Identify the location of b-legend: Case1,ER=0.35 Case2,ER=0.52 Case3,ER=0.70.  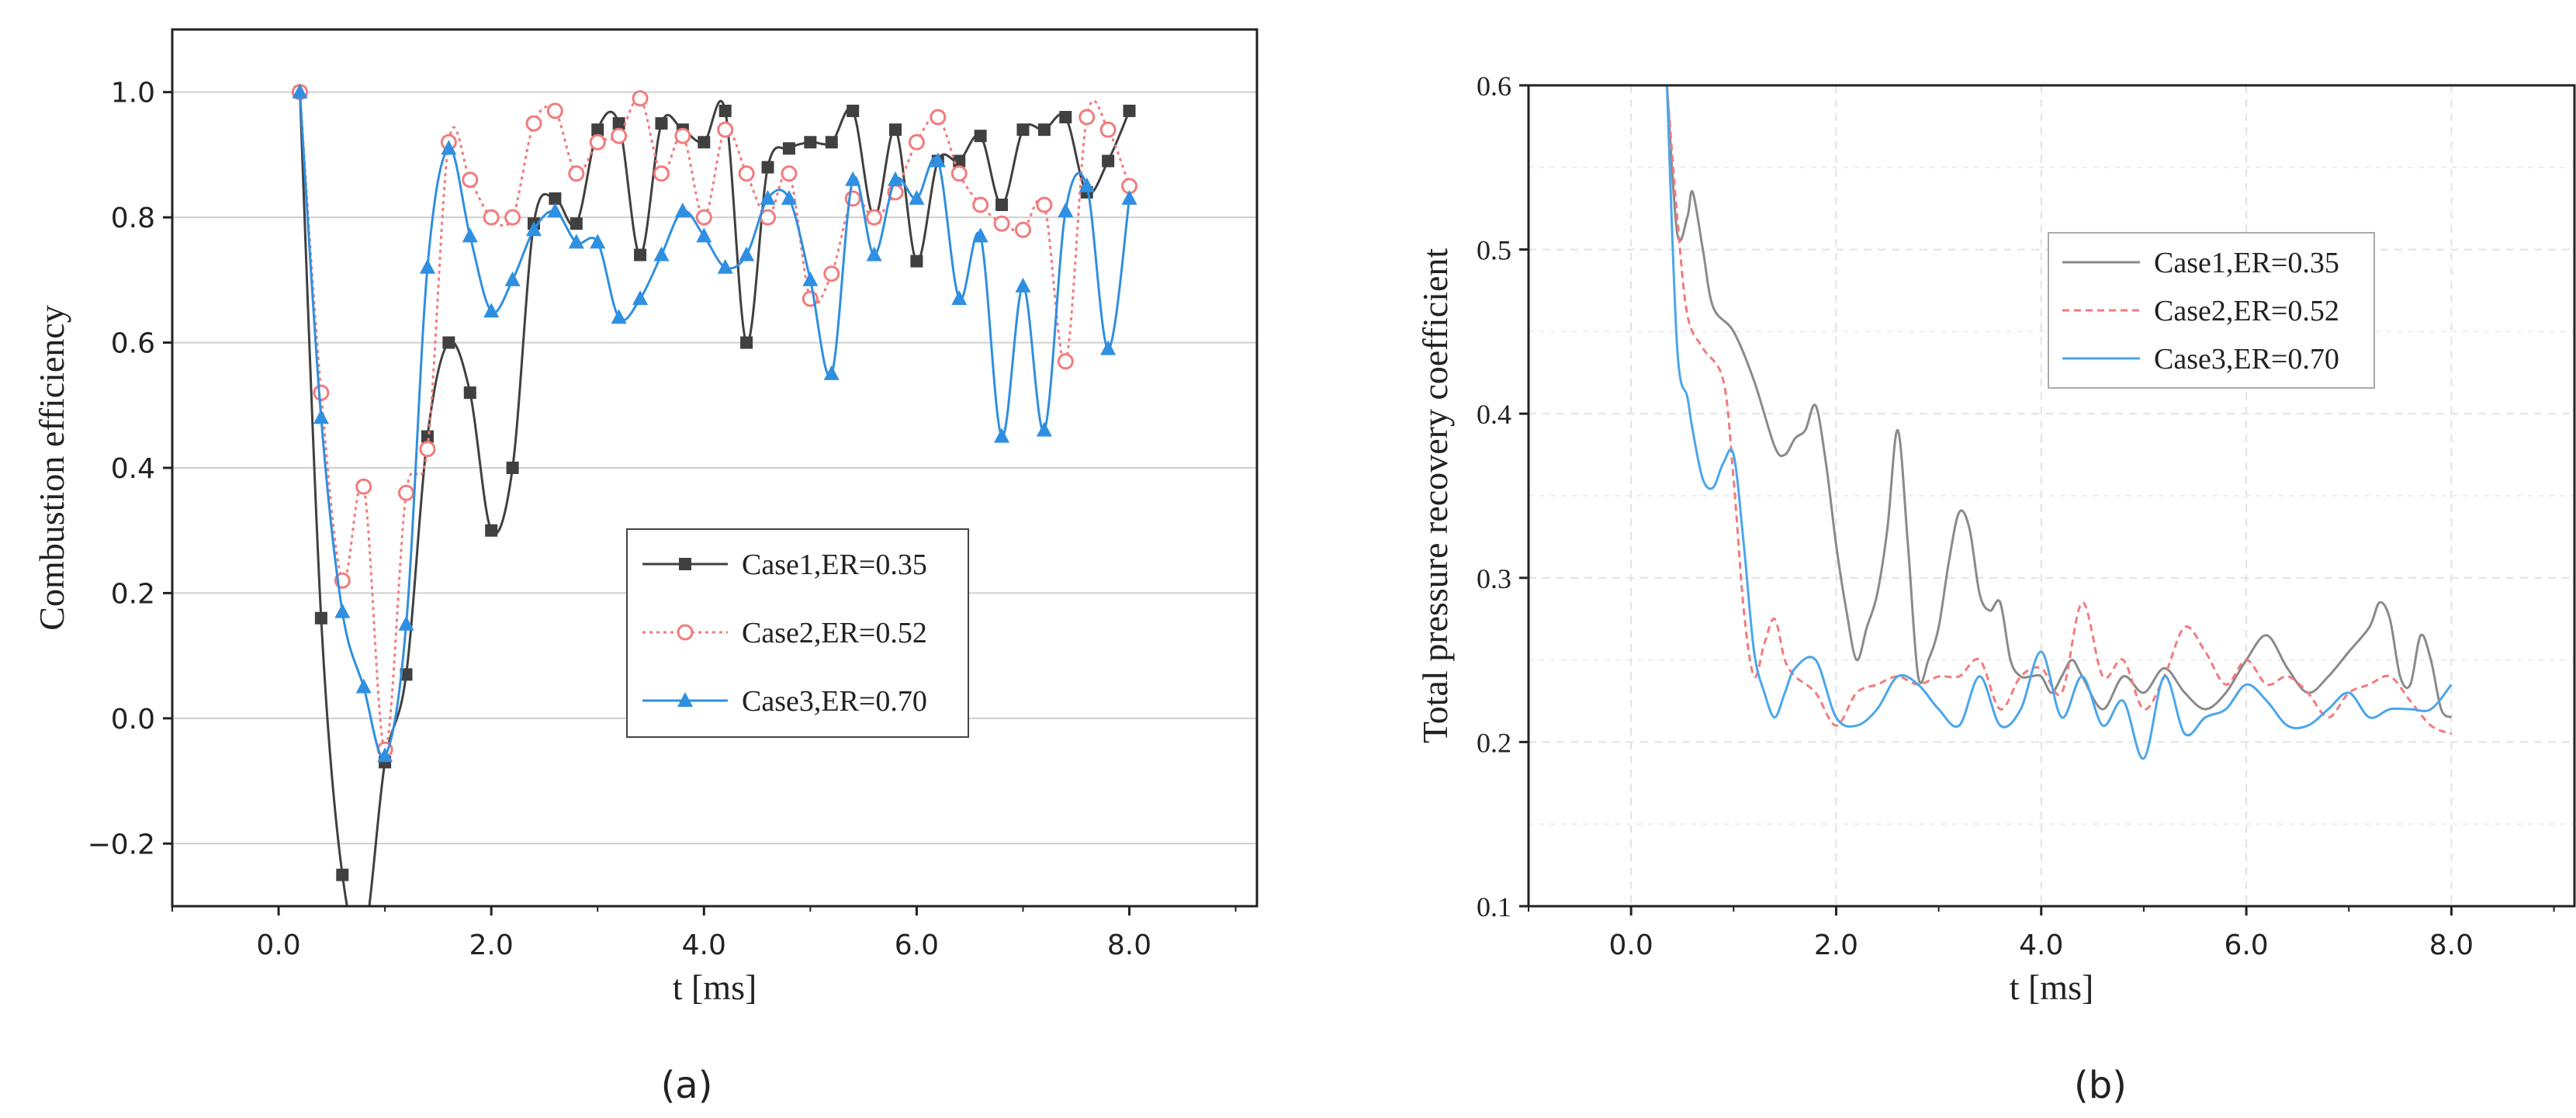
(2211, 310).